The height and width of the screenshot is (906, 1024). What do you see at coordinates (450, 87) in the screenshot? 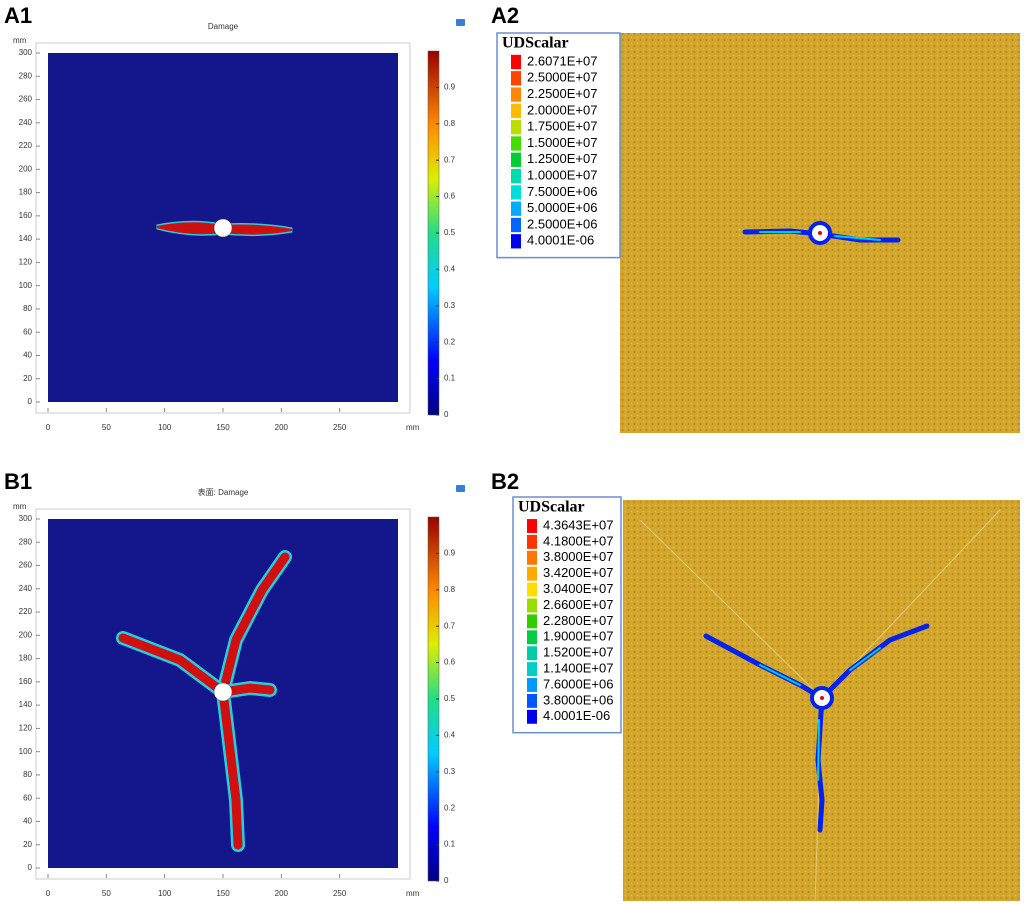
I see `colorbar-label: 0.9` at bounding box center [450, 87].